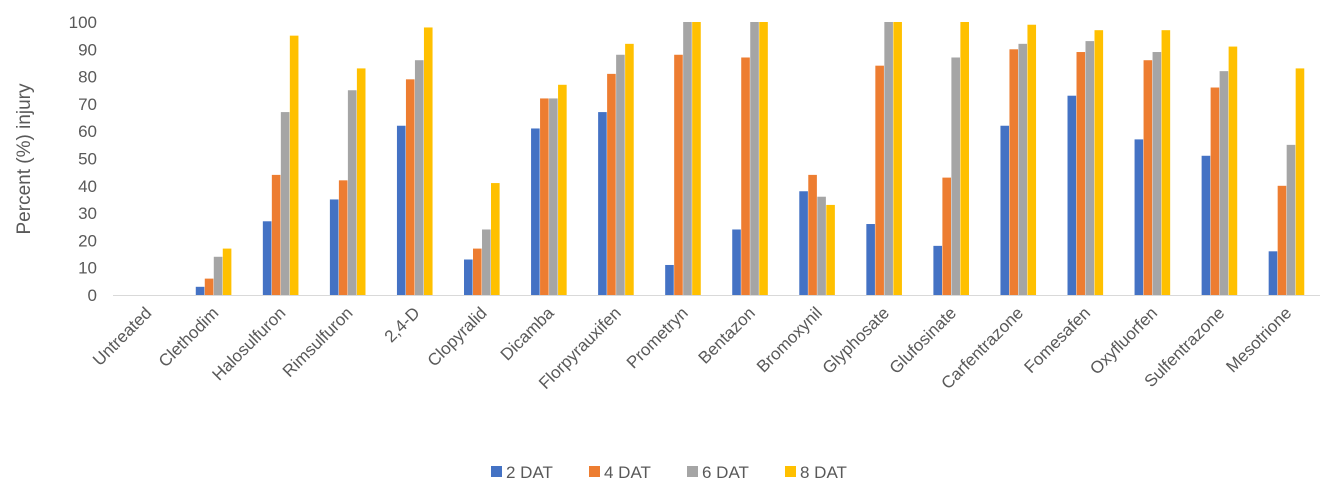 This screenshot has width=1336, height=485. What do you see at coordinates (83, 22) in the screenshot?
I see `y-tick-label: 100` at bounding box center [83, 22].